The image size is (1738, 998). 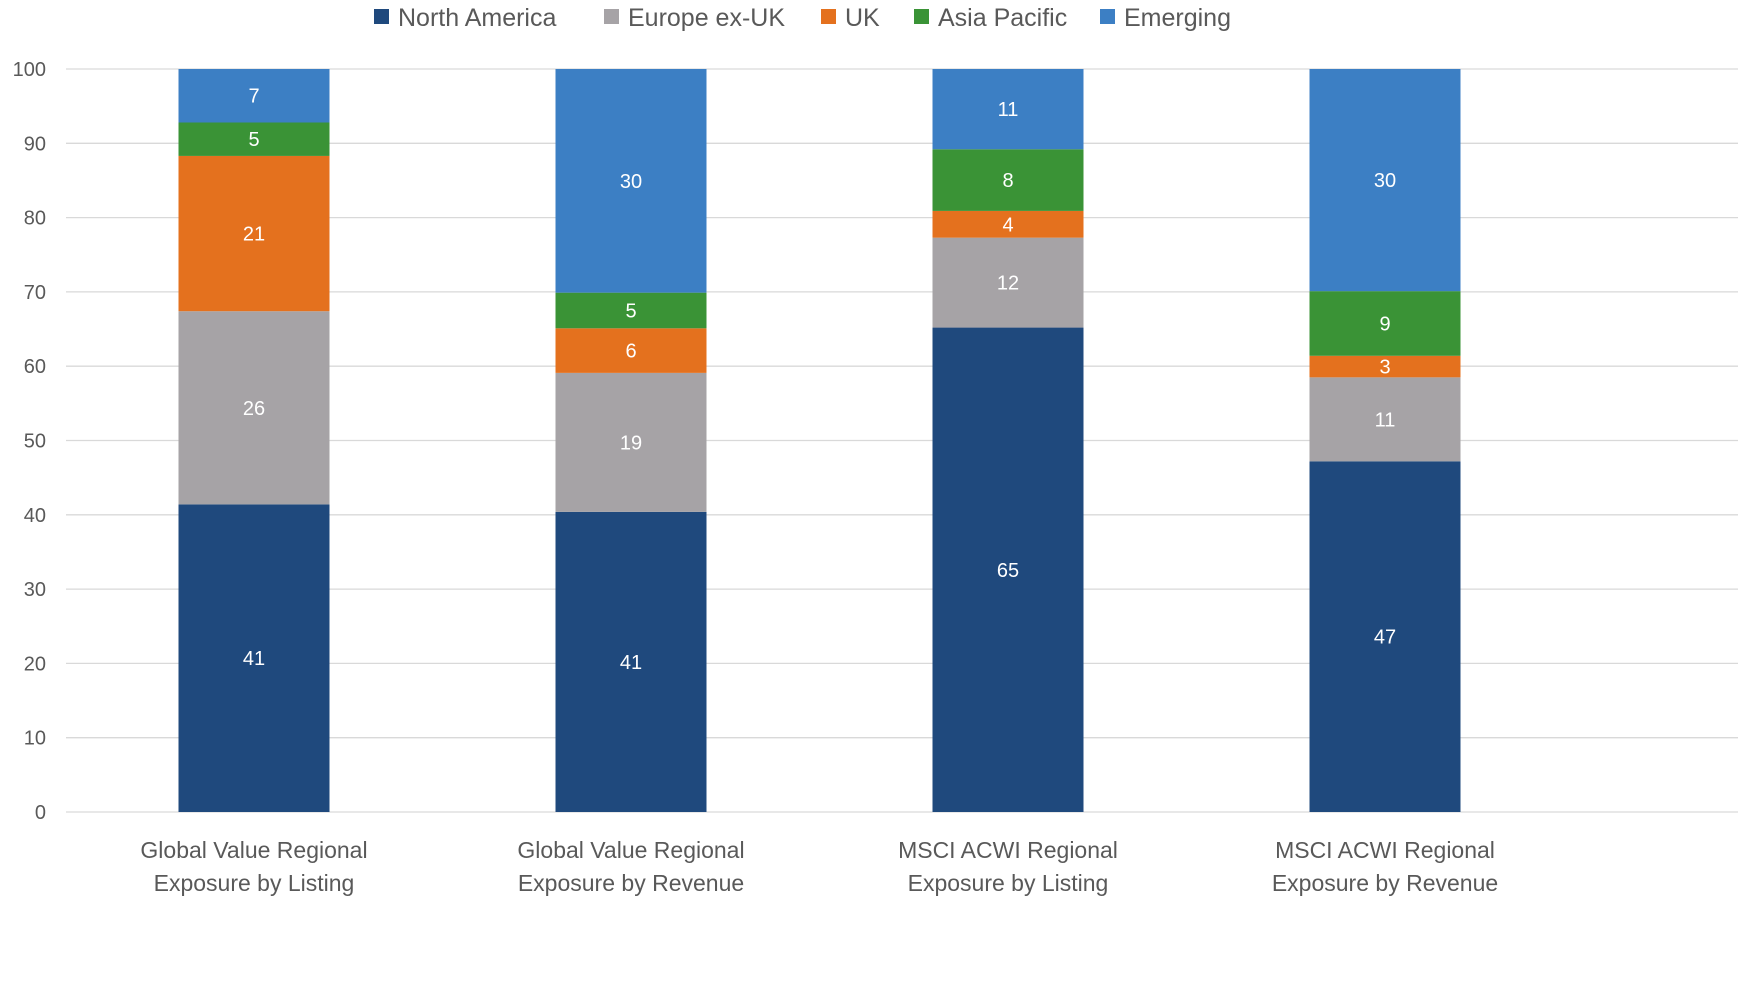 I want to click on data-label: 65, so click(x=1008, y=571).